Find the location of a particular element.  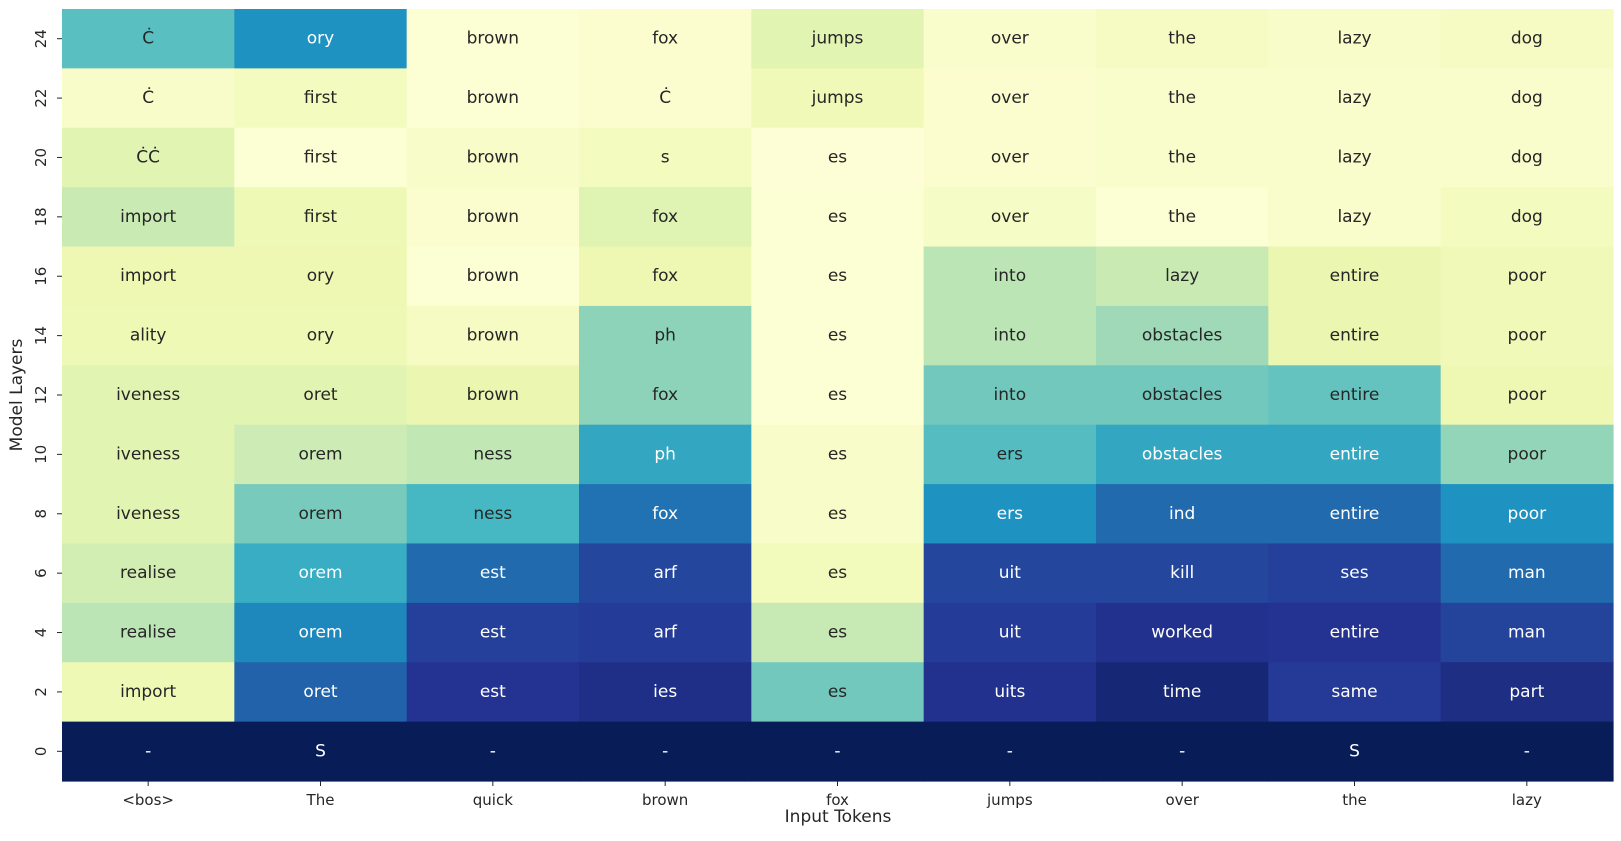

heatmap-cell-r12-c4 is located at coordinates (838, 751).